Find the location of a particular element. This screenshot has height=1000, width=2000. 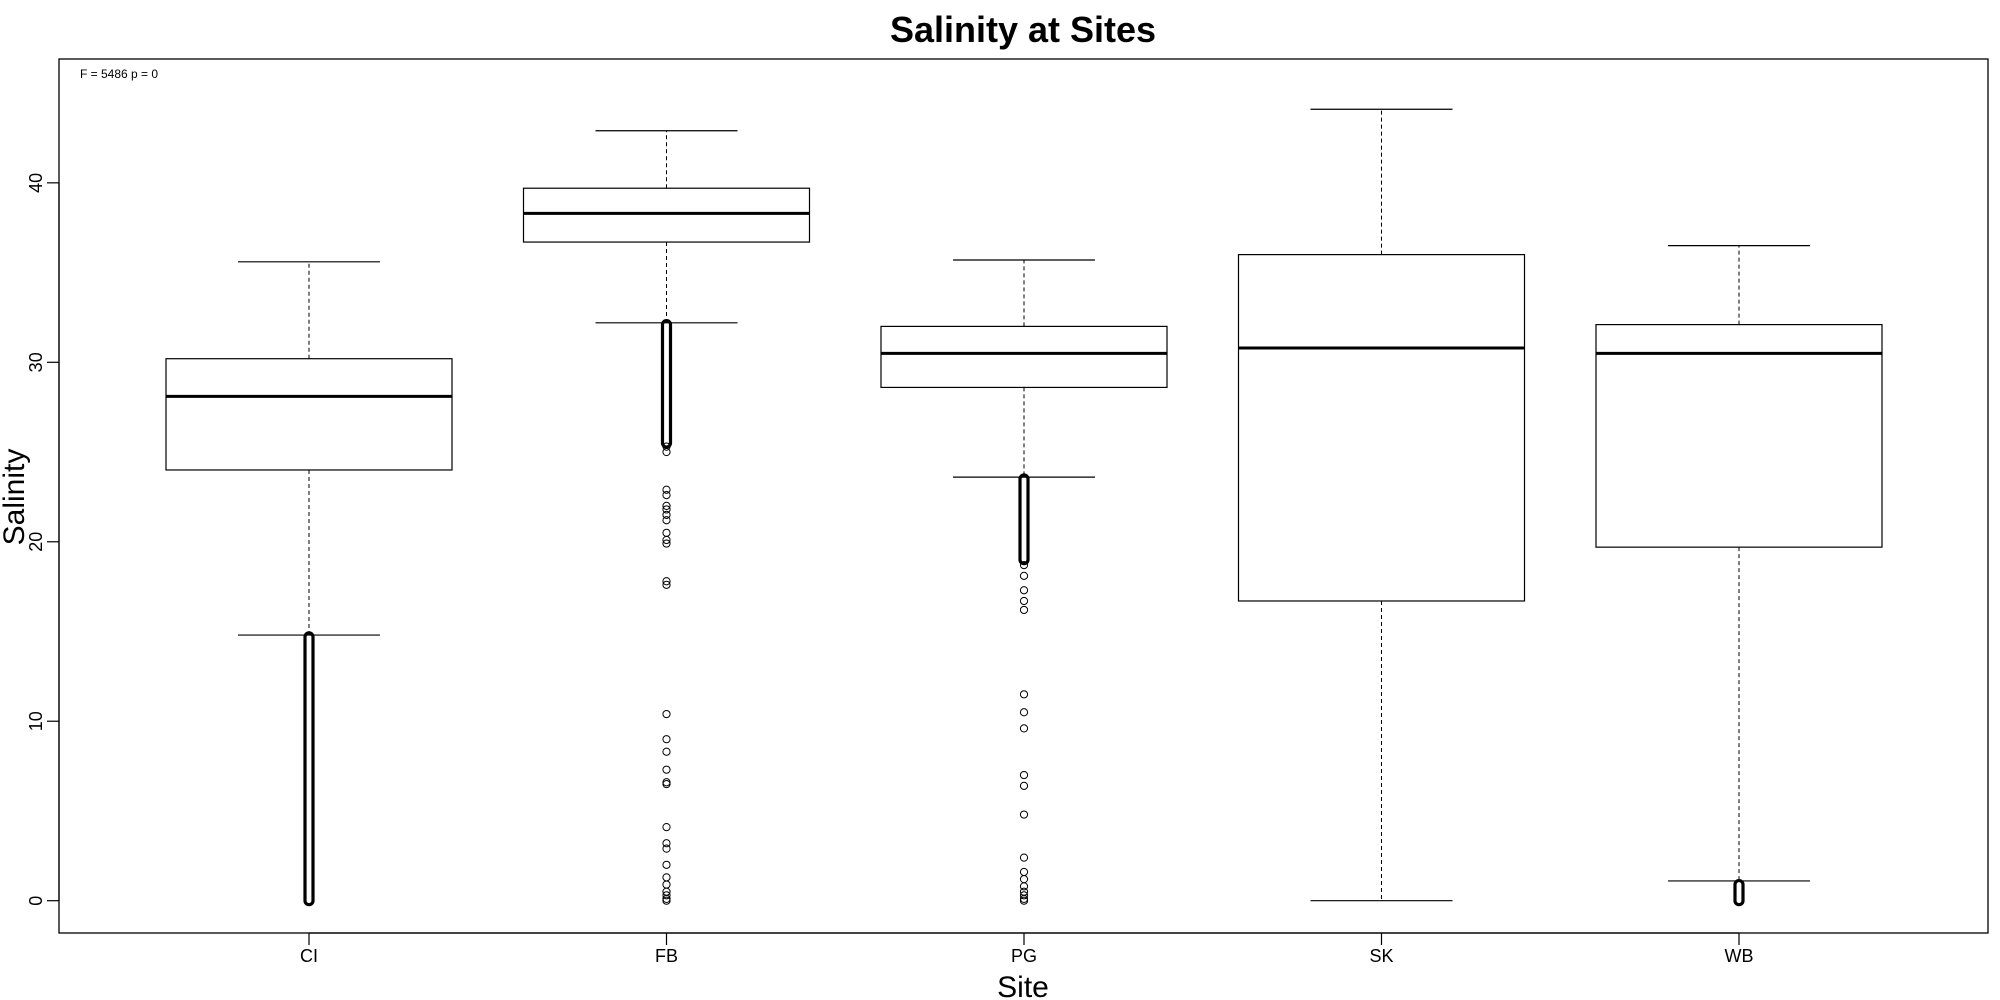

x-tick-label: FB is located at coordinates (666, 956).